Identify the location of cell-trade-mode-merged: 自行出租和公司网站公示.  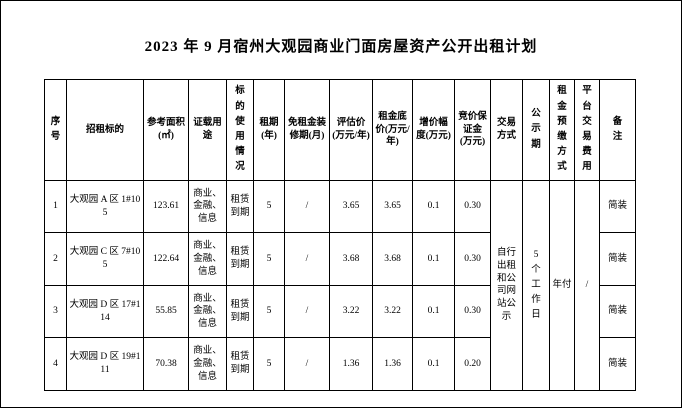
(506, 285).